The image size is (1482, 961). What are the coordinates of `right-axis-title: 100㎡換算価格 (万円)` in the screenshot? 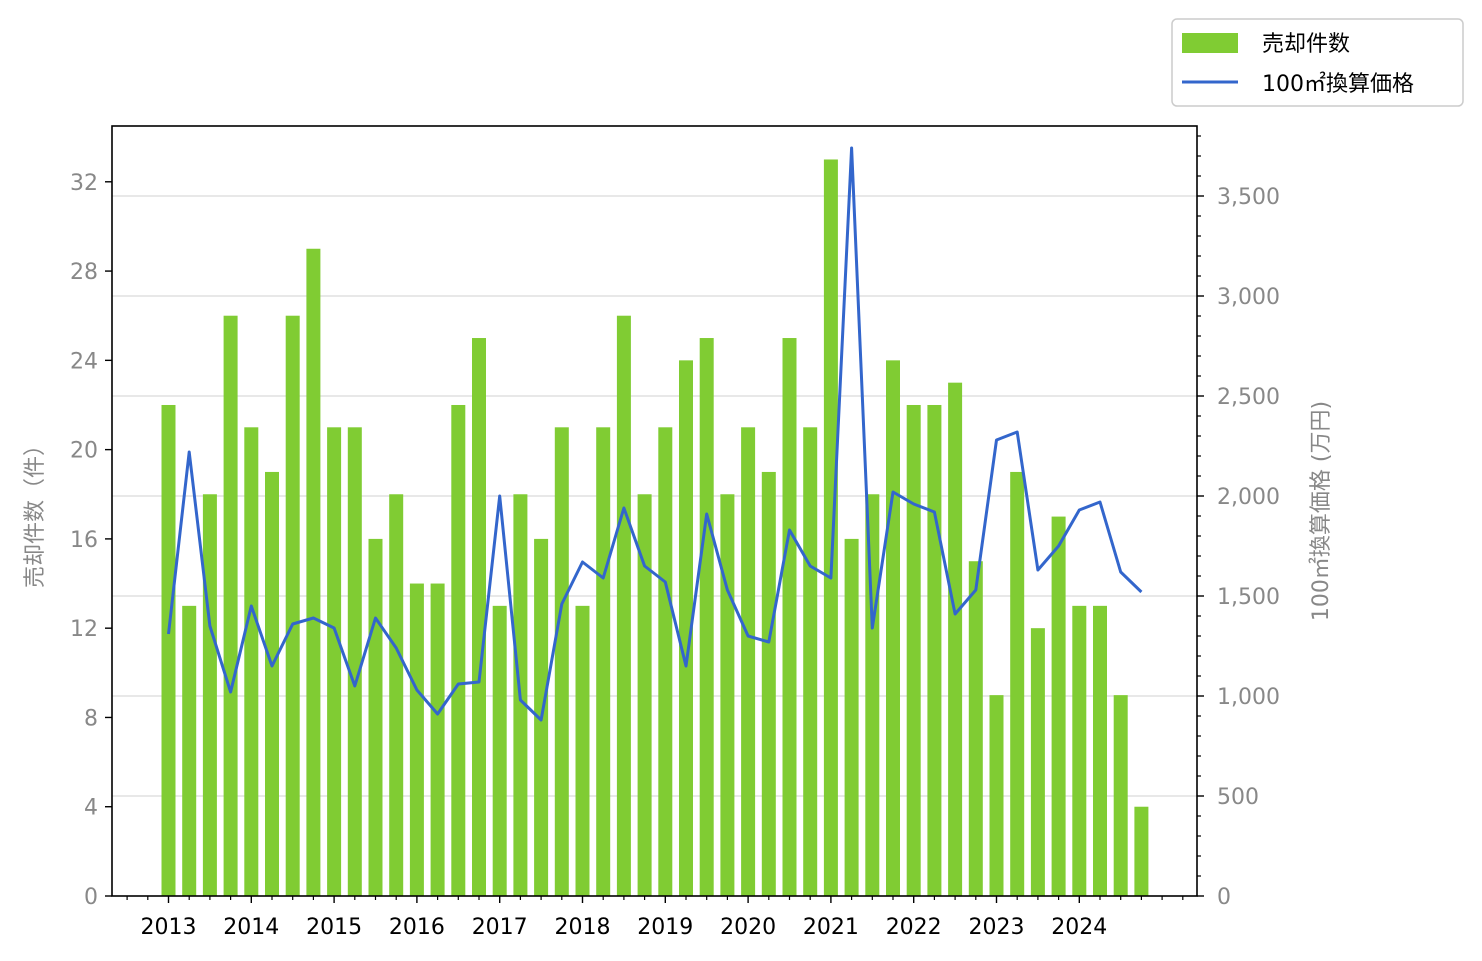 It's located at (1321, 511).